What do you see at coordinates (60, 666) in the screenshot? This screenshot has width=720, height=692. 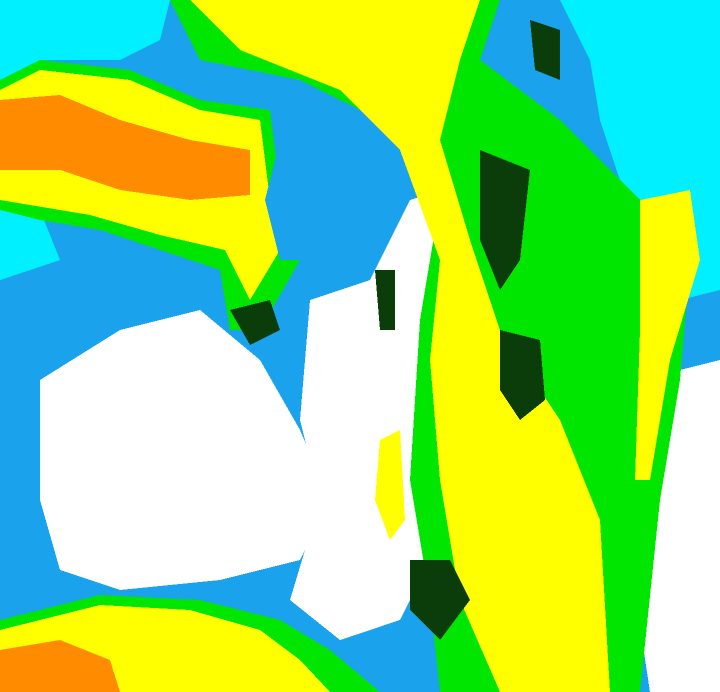 I see `orange-blob-bottom-left` at bounding box center [60, 666].